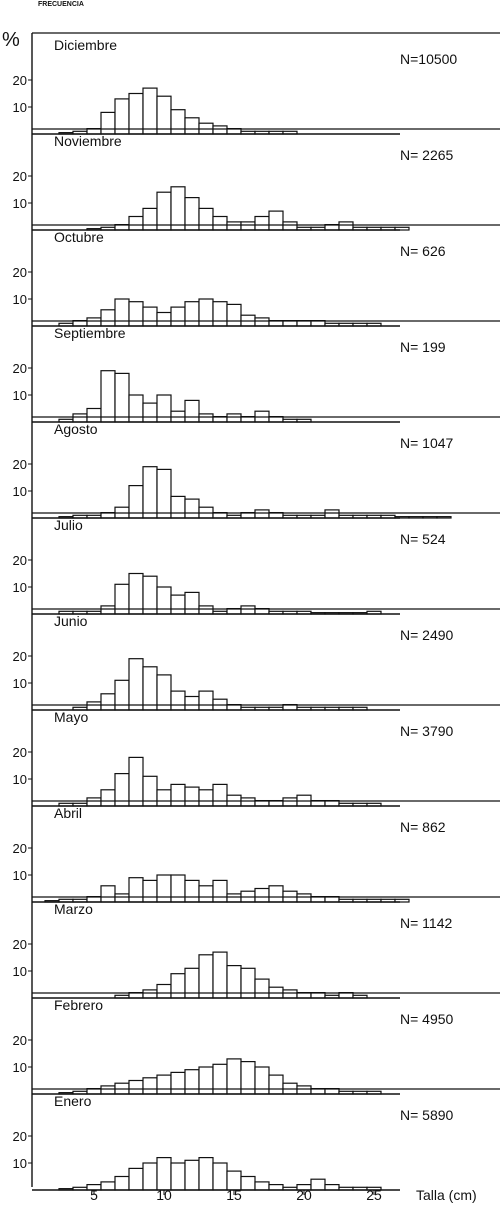 The image size is (500, 1209). Describe the element at coordinates (61, 4) in the screenshot. I see `frequency-header: FRECUENCIA` at that location.